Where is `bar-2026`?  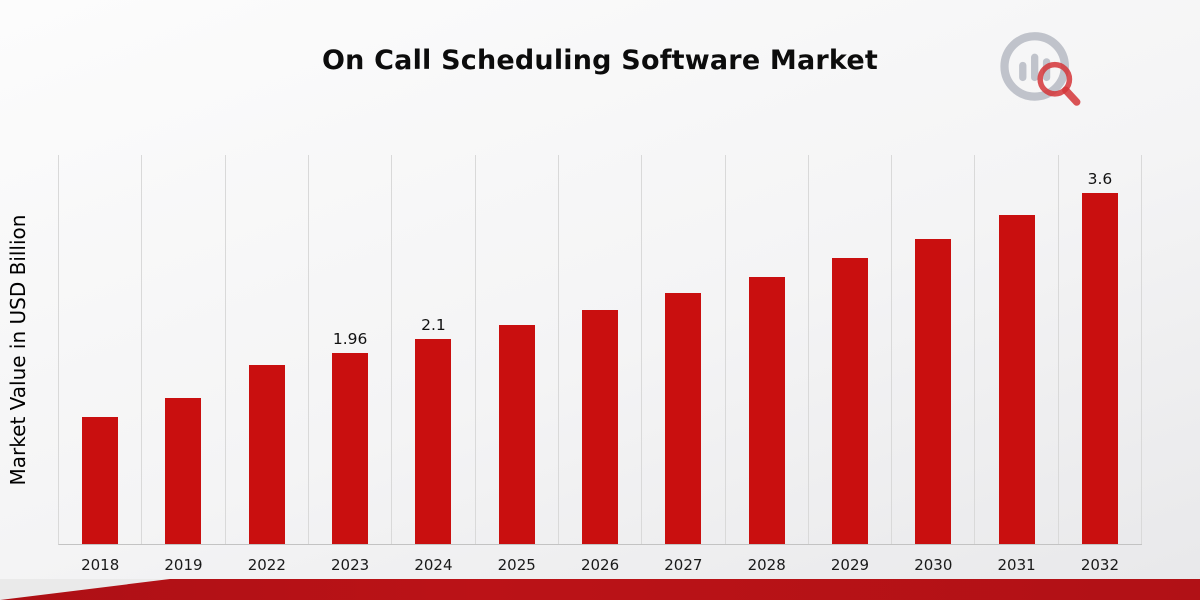
bar-2026 is located at coordinates (600, 427).